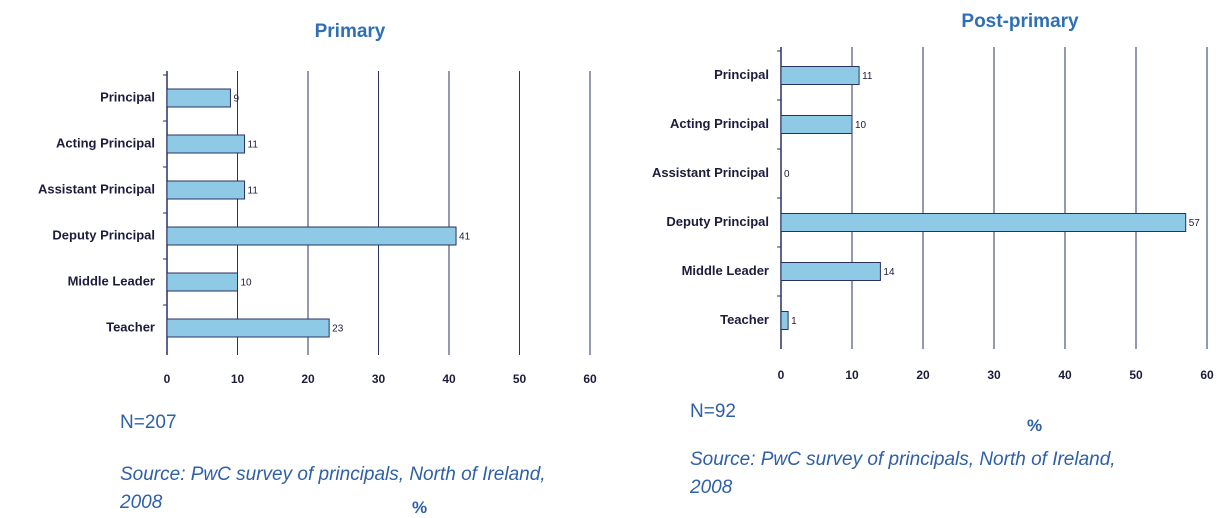 The image size is (1217, 518). What do you see at coordinates (1195, 223) in the screenshot?
I see `value-label: 57` at bounding box center [1195, 223].